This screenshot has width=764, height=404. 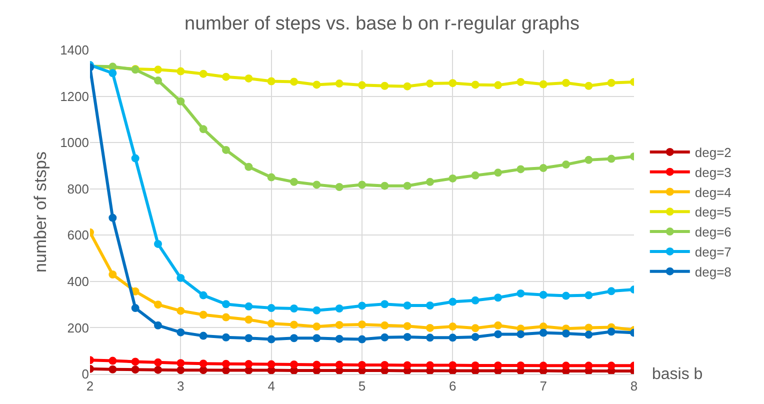 I want to click on legend-label: deg=4, so click(x=713, y=192).